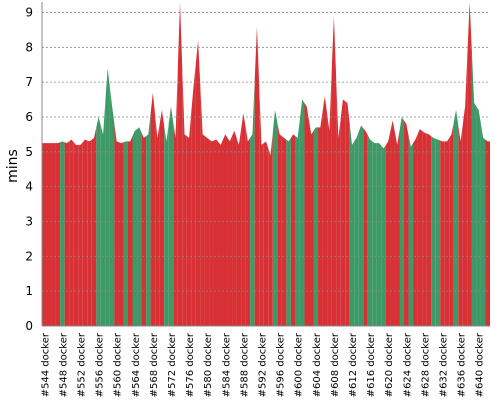 Image resolution: width=500 pixels, height=400 pixels. Describe the element at coordinates (45, 364) in the screenshot. I see `x-tick-label: #544 docker` at that location.